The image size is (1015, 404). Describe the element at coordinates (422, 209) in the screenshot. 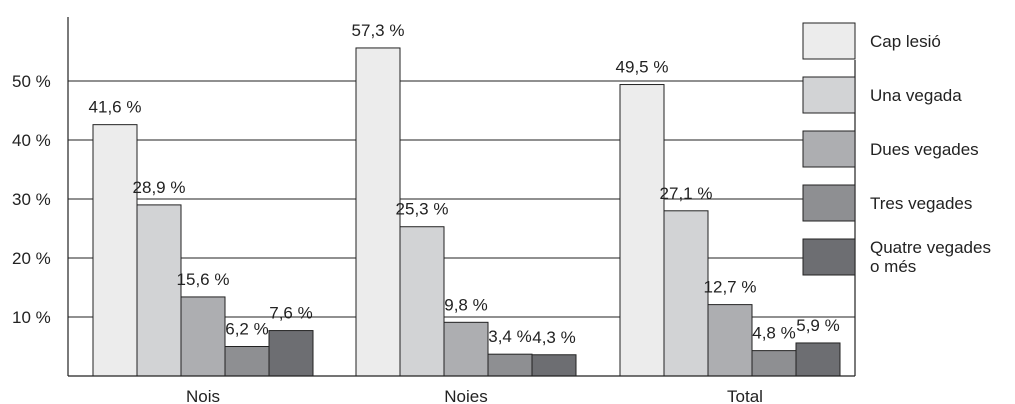

I see `data-label: 25,3 %` at that location.